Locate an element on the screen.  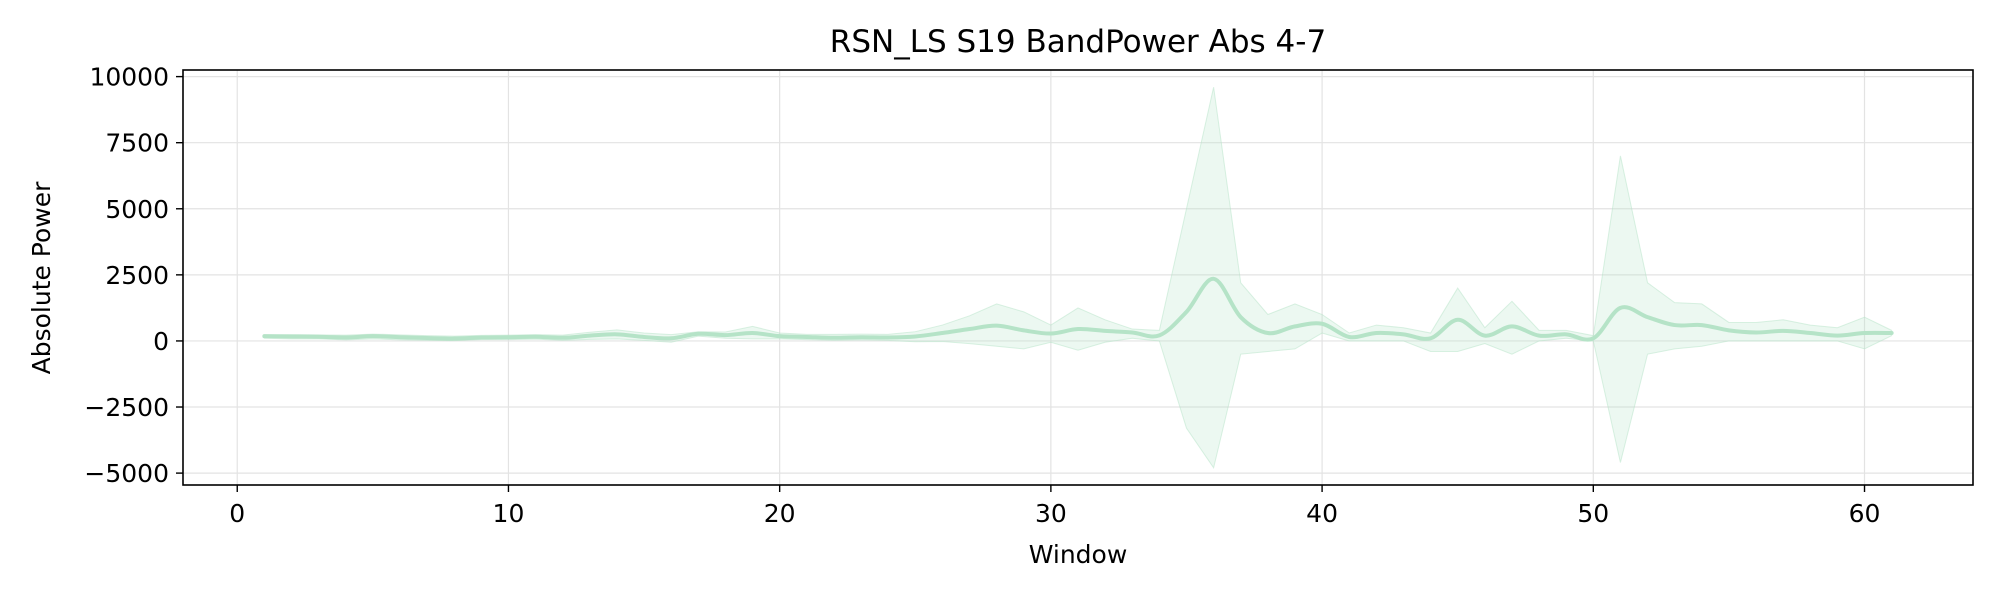
mean-line is located at coordinates (1078, 309).